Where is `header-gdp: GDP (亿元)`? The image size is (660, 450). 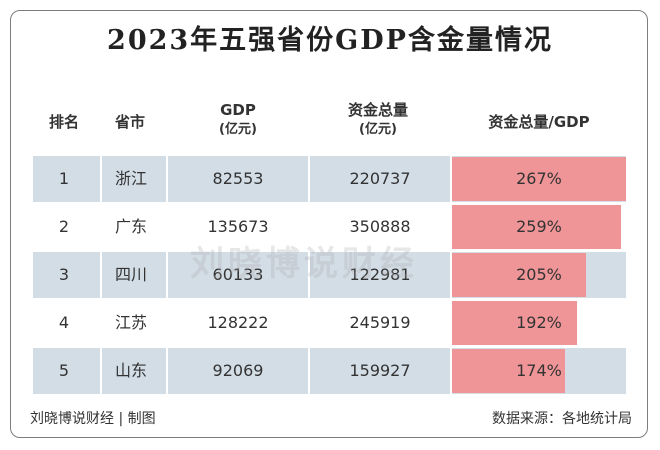 header-gdp: GDP (亿元) is located at coordinates (238, 120).